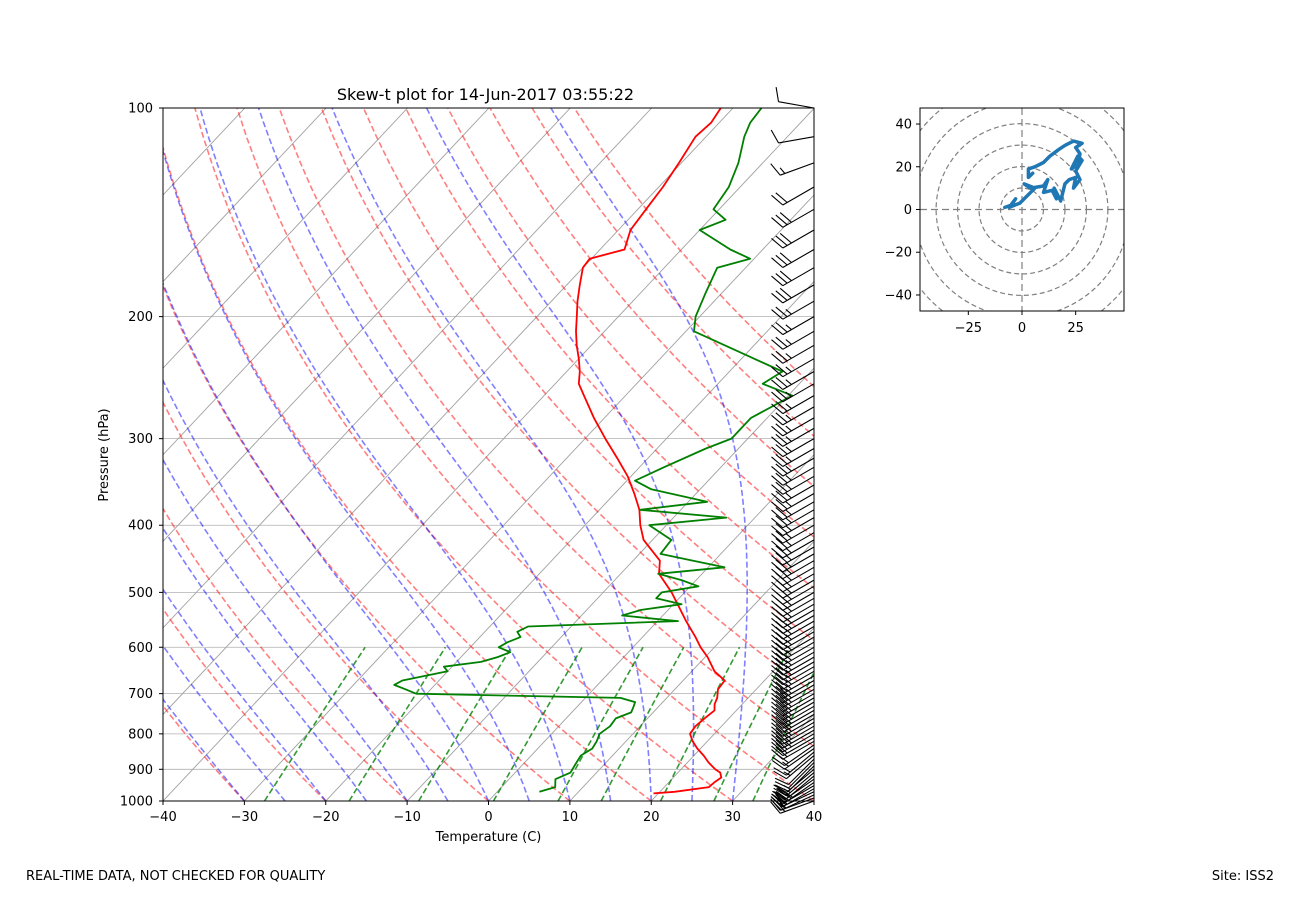  What do you see at coordinates (984, 227) in the screenshot?
I see `hodograph-ticks: −25 0 25 −40 −20 0 20 40` at bounding box center [984, 227].